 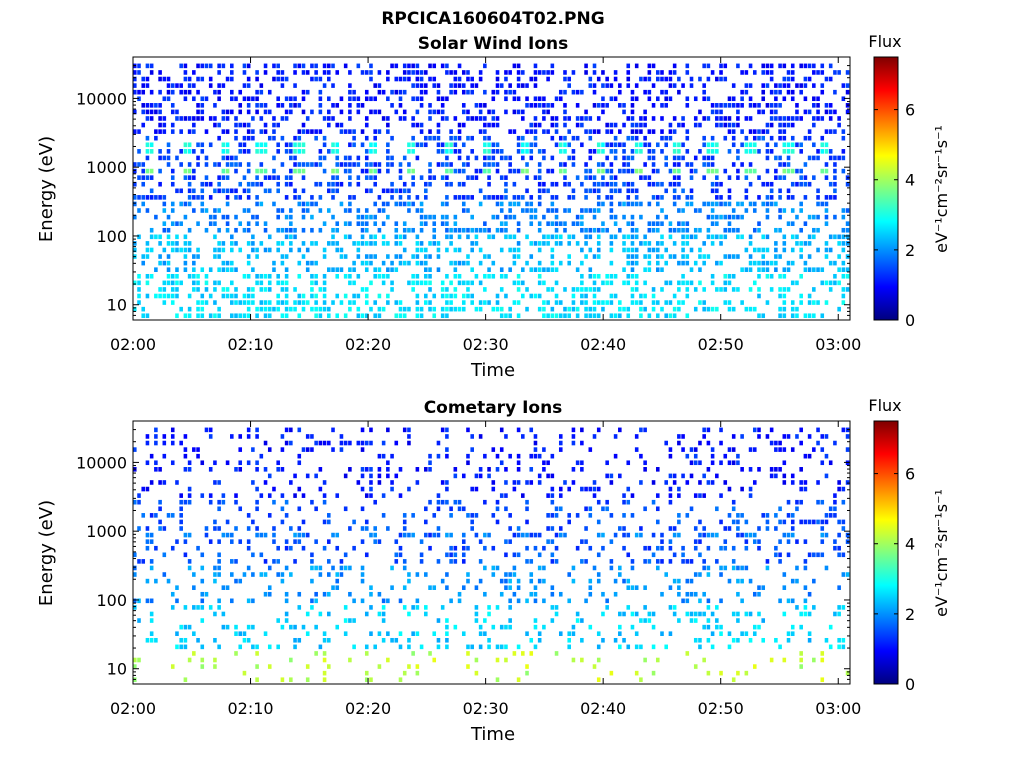 What do you see at coordinates (941, 553) in the screenshot?
I see `colorbar-units: eV⁻¹cm⁻²sr⁻¹s⁻¹` at bounding box center [941, 553].